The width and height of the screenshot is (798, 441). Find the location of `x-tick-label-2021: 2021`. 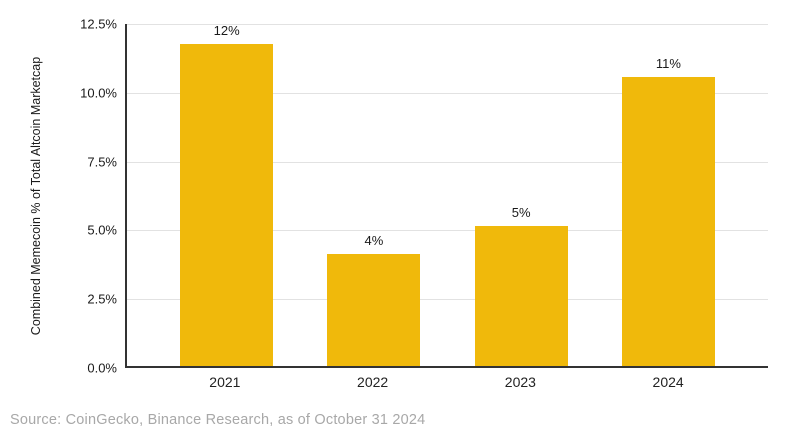

x-tick-label-2021: 2021 is located at coordinates (225, 382).